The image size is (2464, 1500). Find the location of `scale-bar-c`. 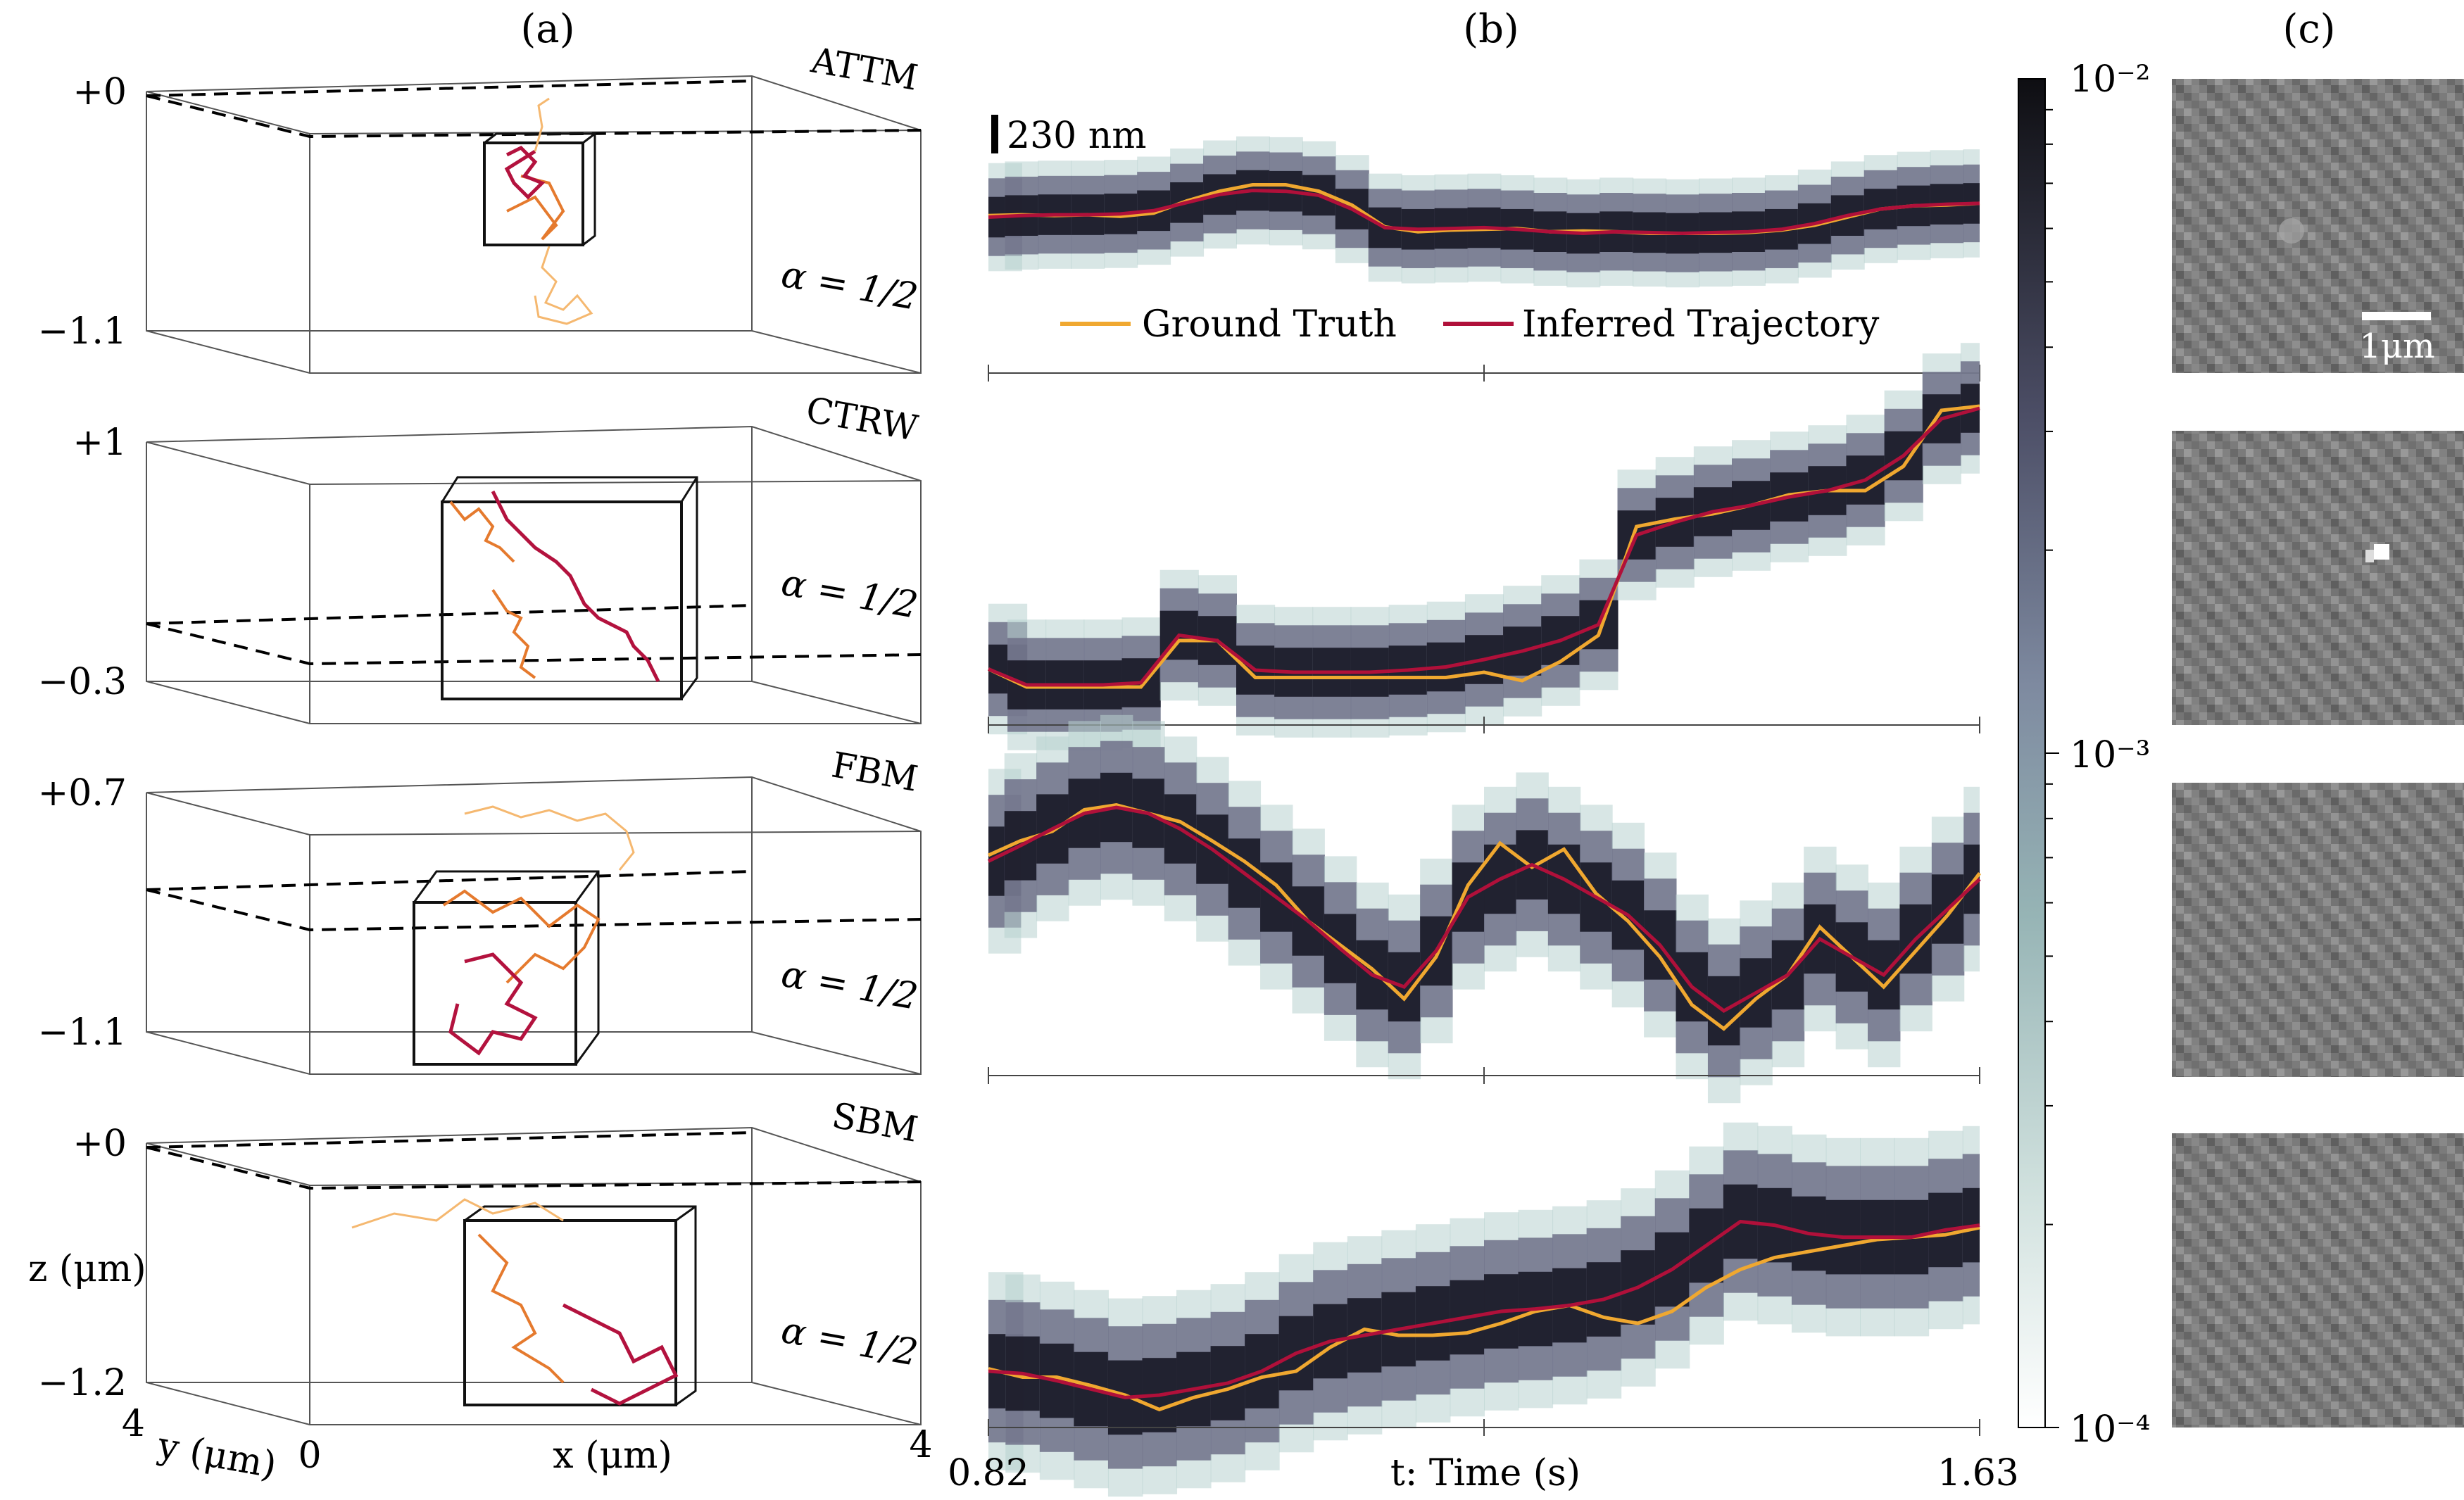

scale-bar-c is located at coordinates (2396, 316).